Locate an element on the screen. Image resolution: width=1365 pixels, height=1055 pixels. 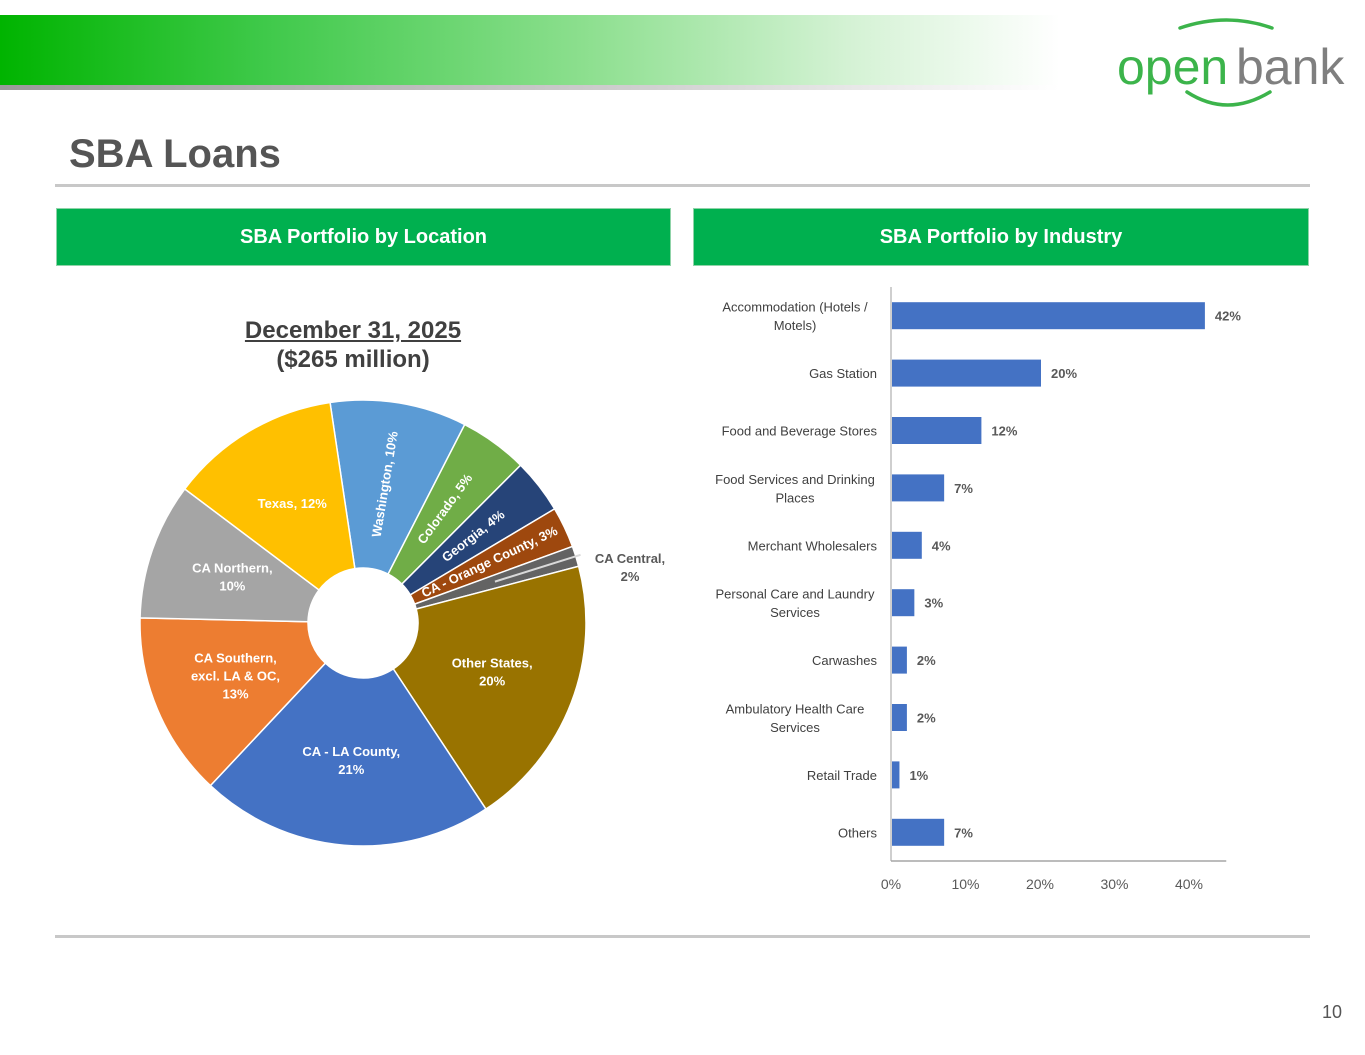
bar-value-label-gas-station: 20% is located at coordinates (1064, 373).